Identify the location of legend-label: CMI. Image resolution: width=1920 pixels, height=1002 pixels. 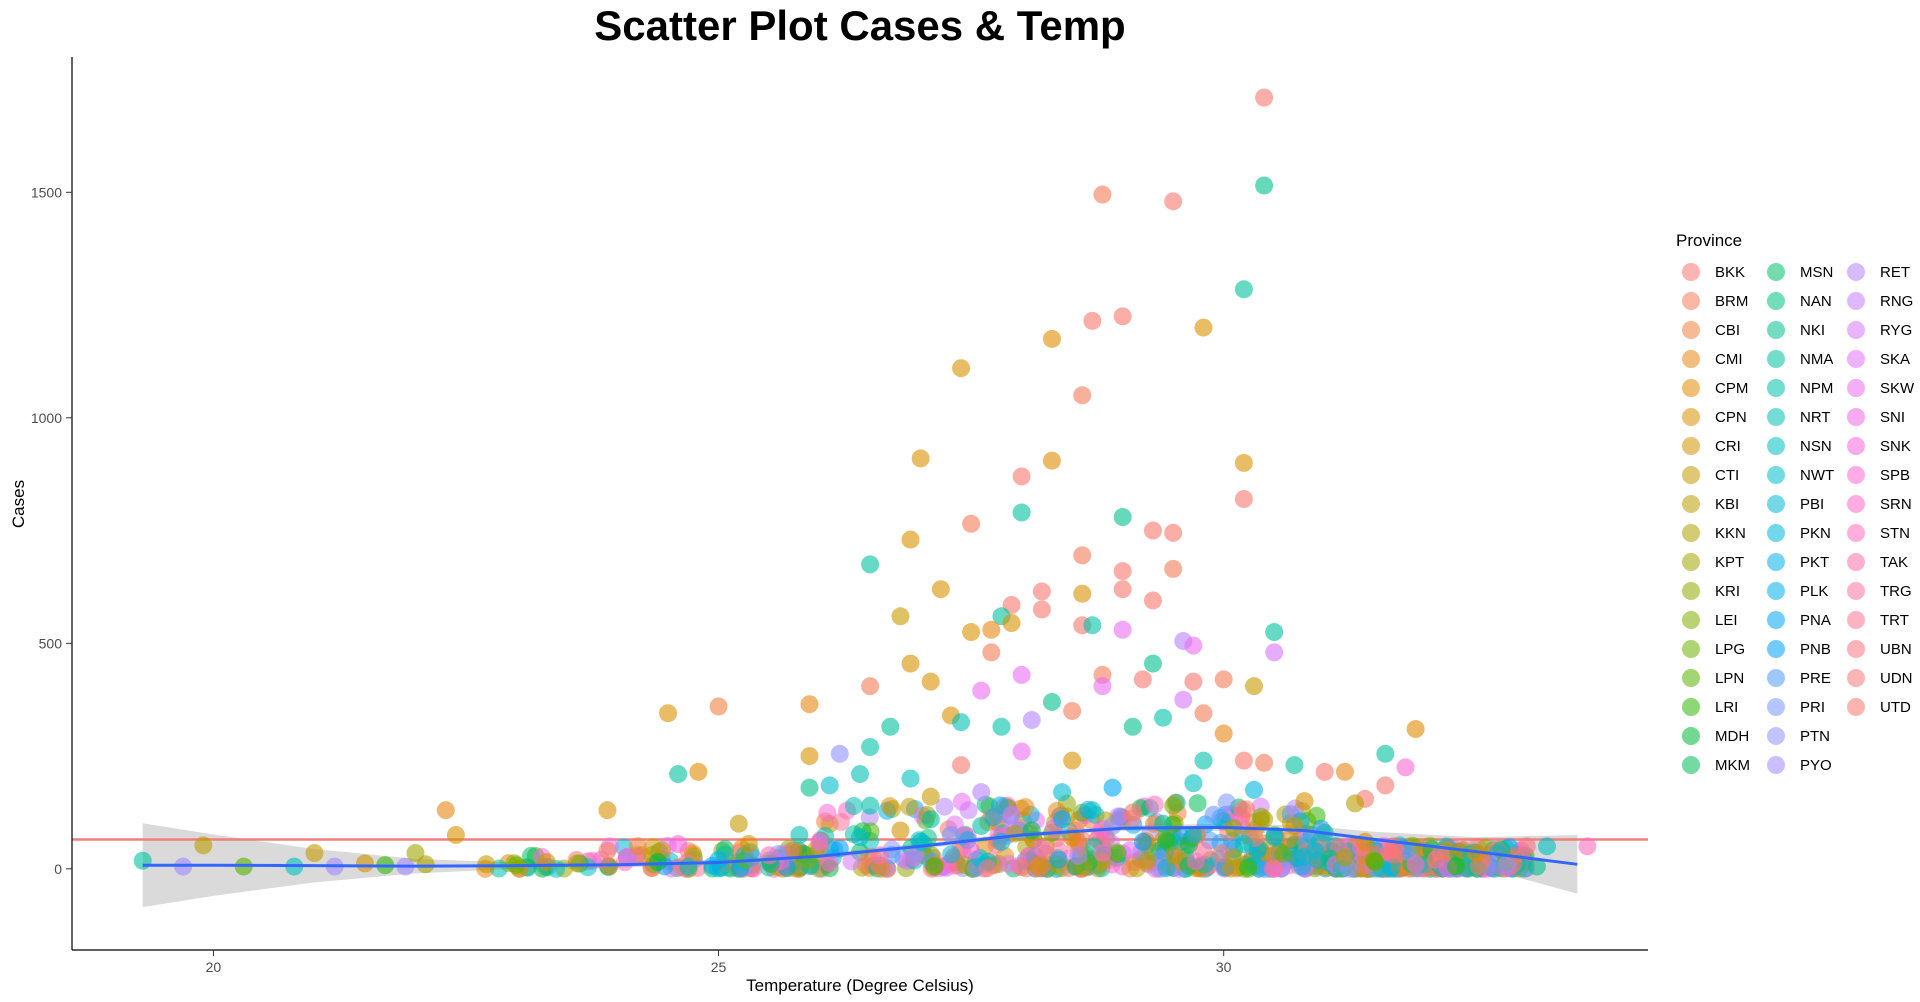
(1729, 359).